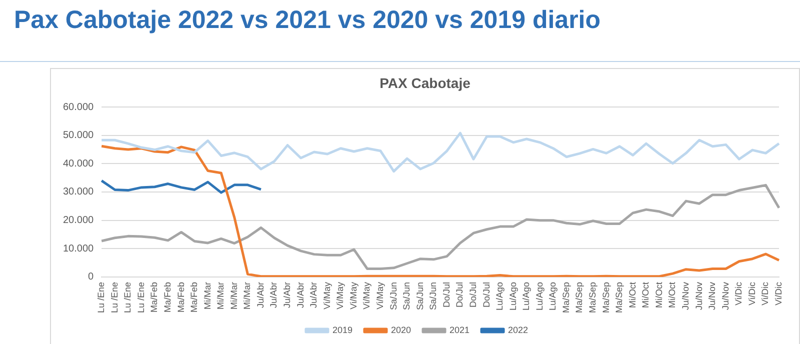 This screenshot has height=344, width=800. Describe the element at coordinates (518, 329) in the screenshot. I see `legend-label: 2022` at that location.